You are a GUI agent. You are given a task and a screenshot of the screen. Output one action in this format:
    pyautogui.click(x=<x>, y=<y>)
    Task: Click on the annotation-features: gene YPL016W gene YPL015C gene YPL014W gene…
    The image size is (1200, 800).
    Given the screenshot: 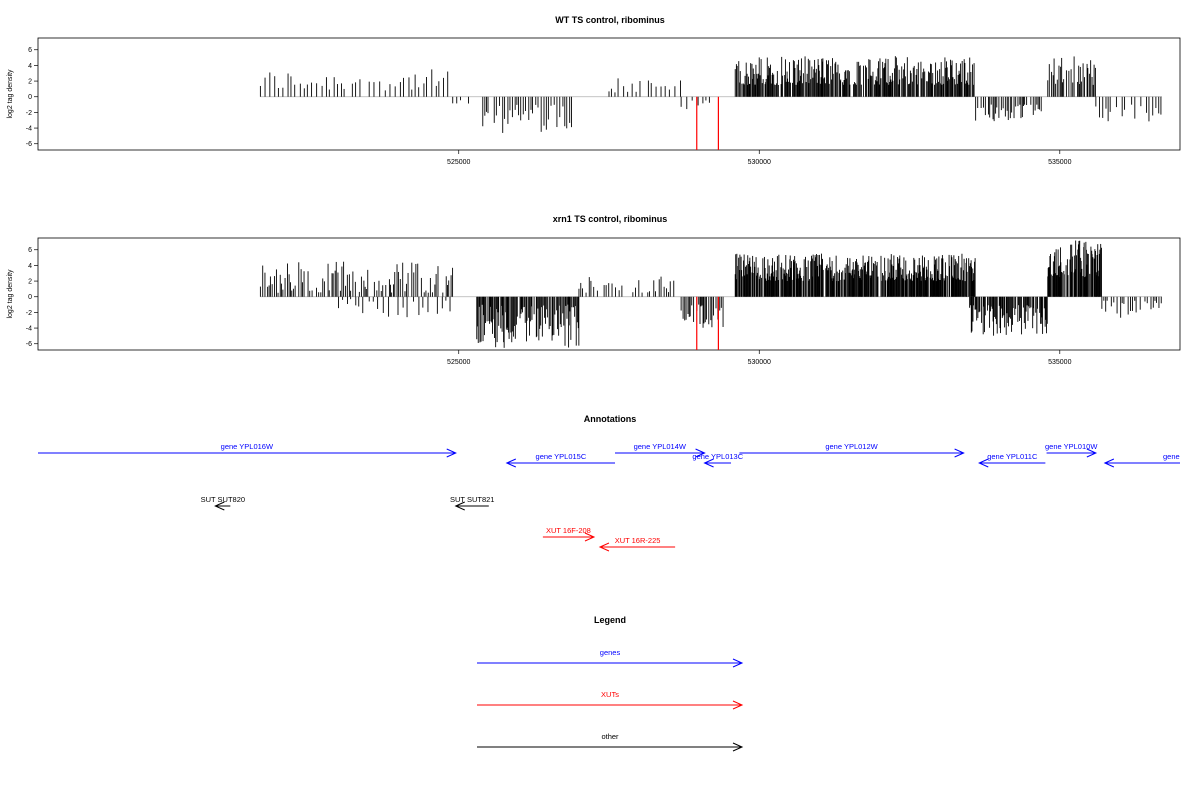 What is the action you would take?
    pyautogui.click(x=609, y=497)
    